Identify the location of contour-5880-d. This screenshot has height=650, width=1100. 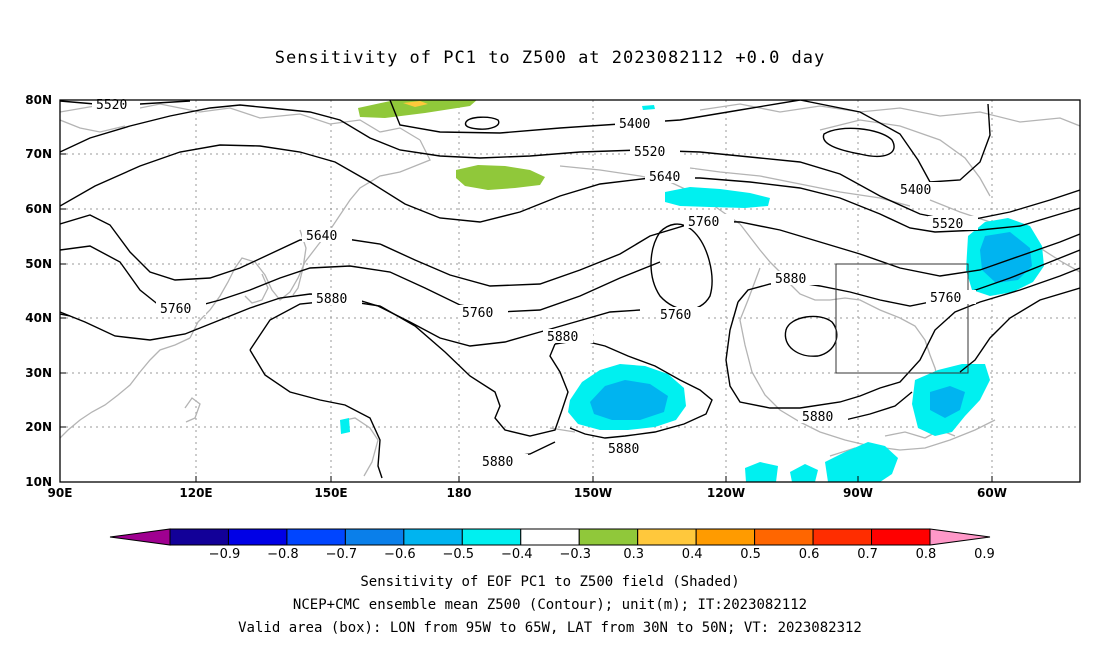
(908, 278).